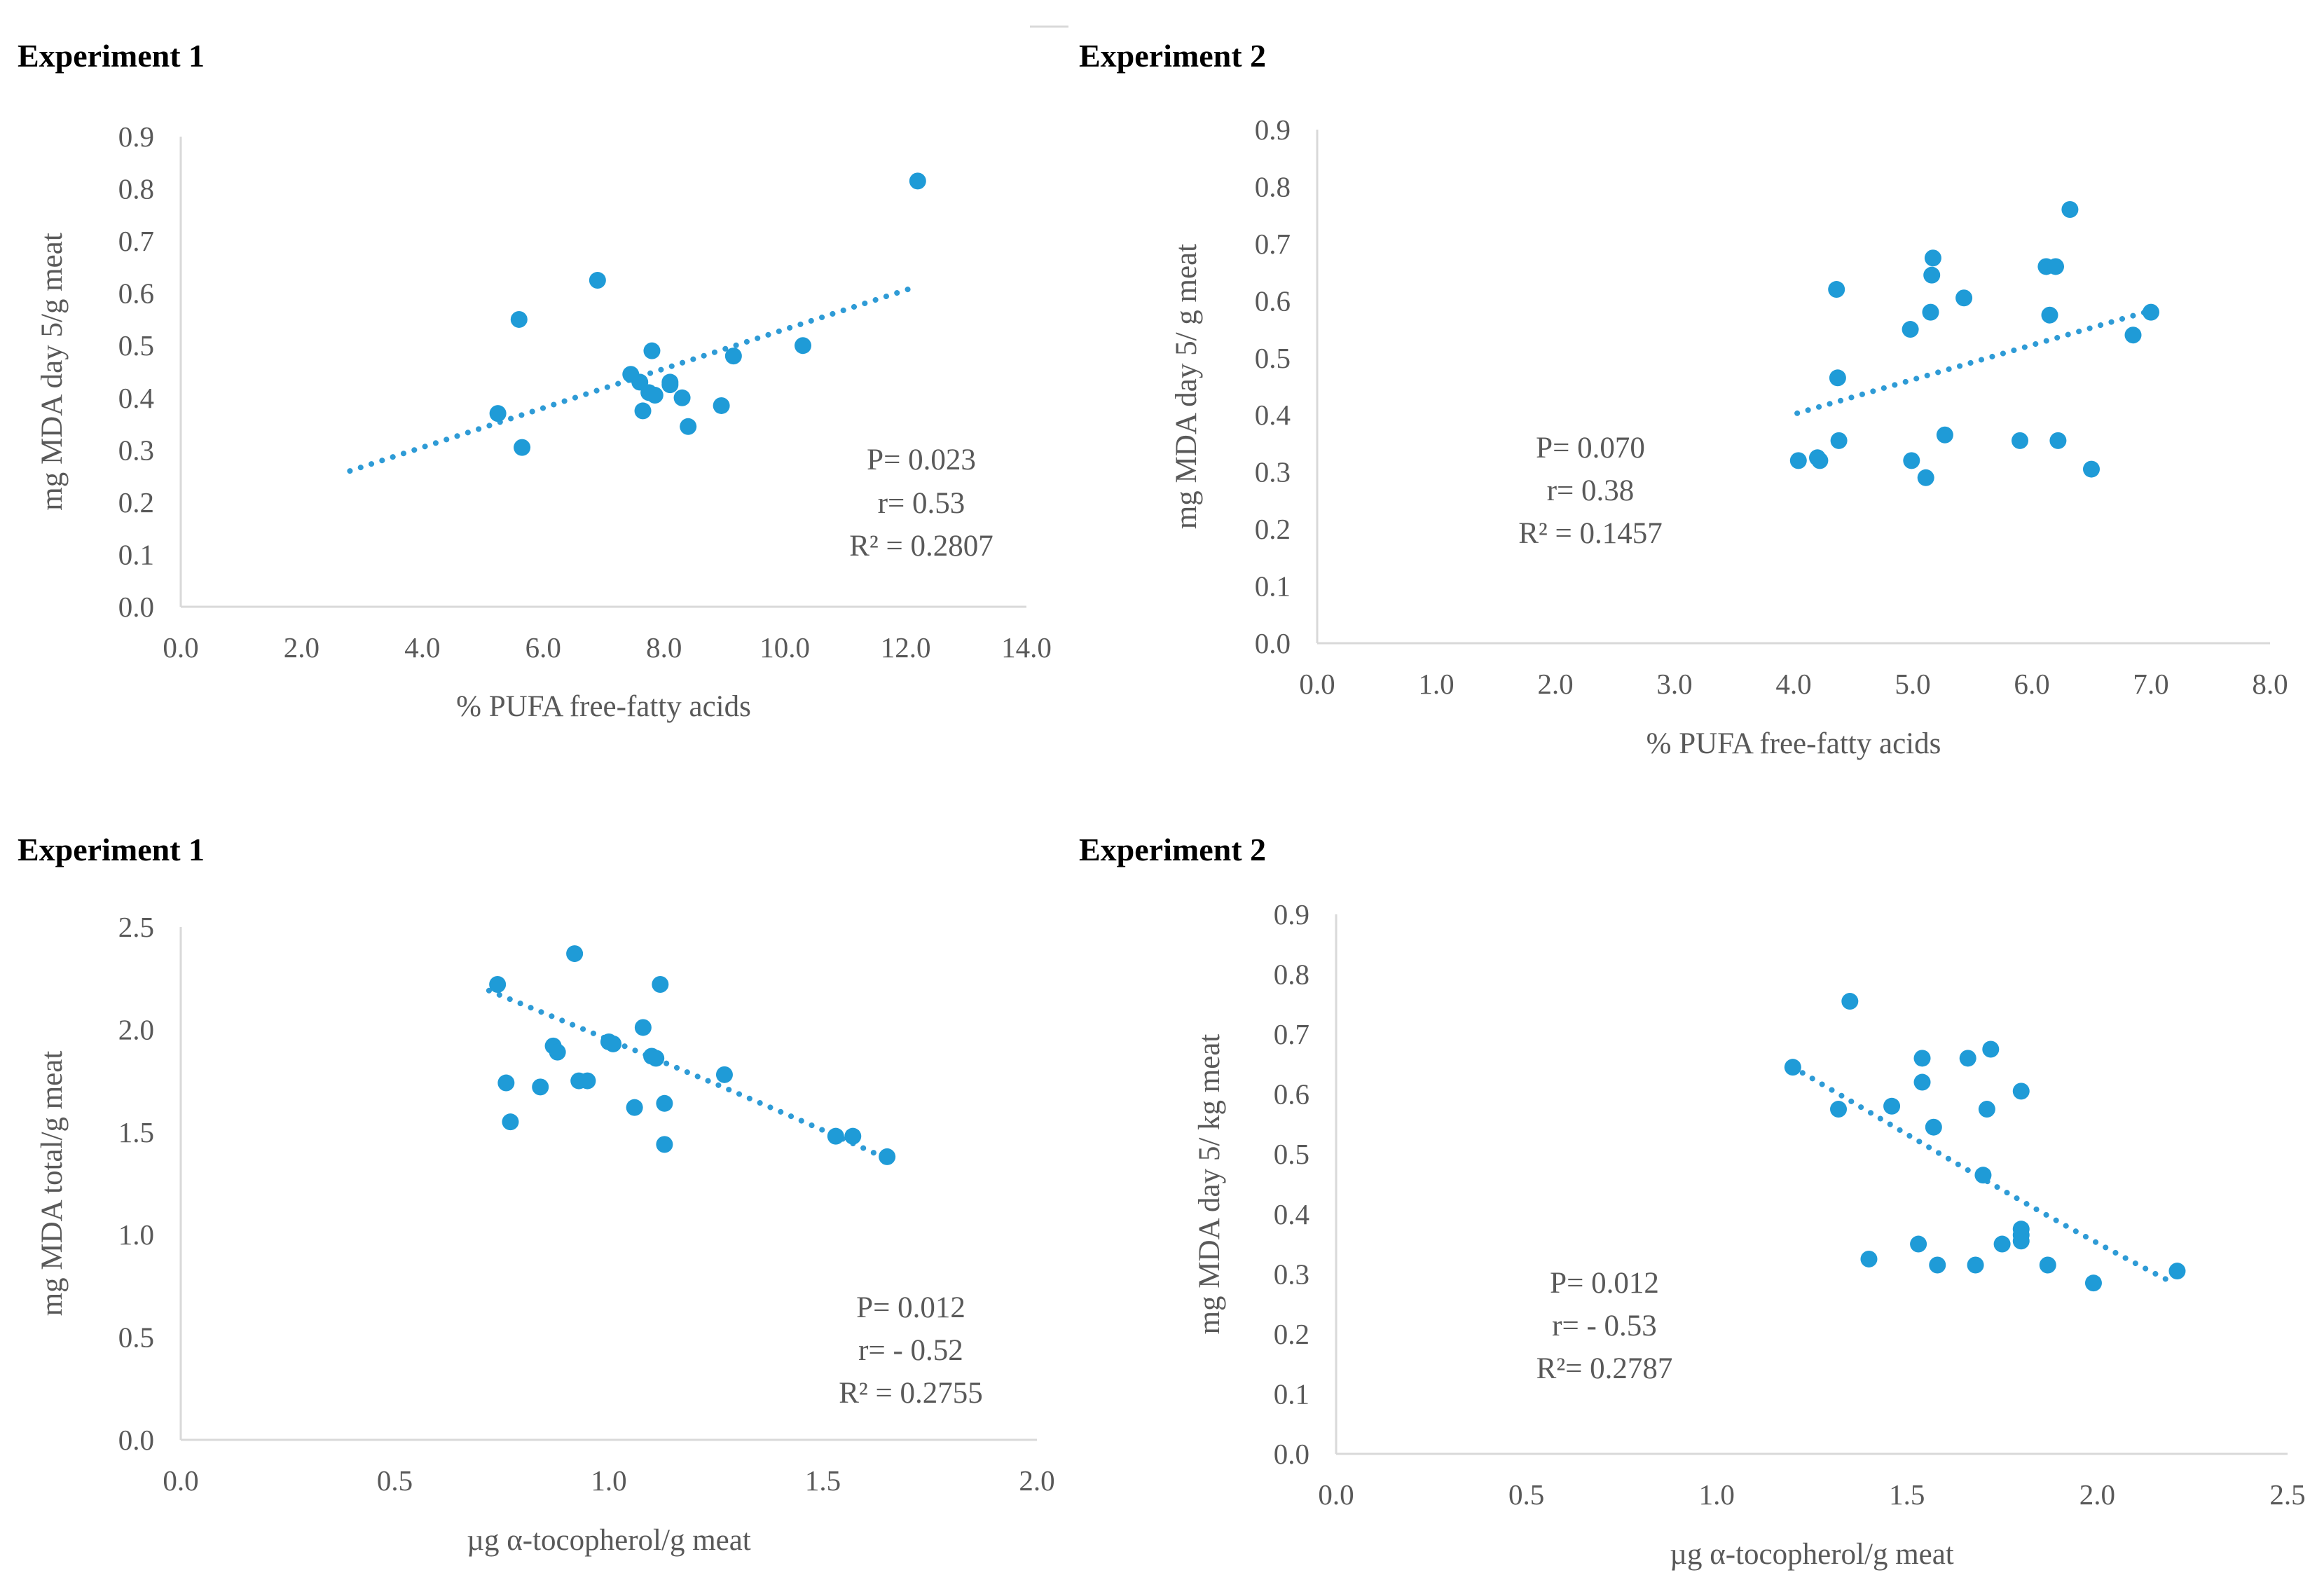 This screenshot has height=1594, width=2324. What do you see at coordinates (921, 460) in the screenshot?
I see `stat-p-value: P= 0.023` at bounding box center [921, 460].